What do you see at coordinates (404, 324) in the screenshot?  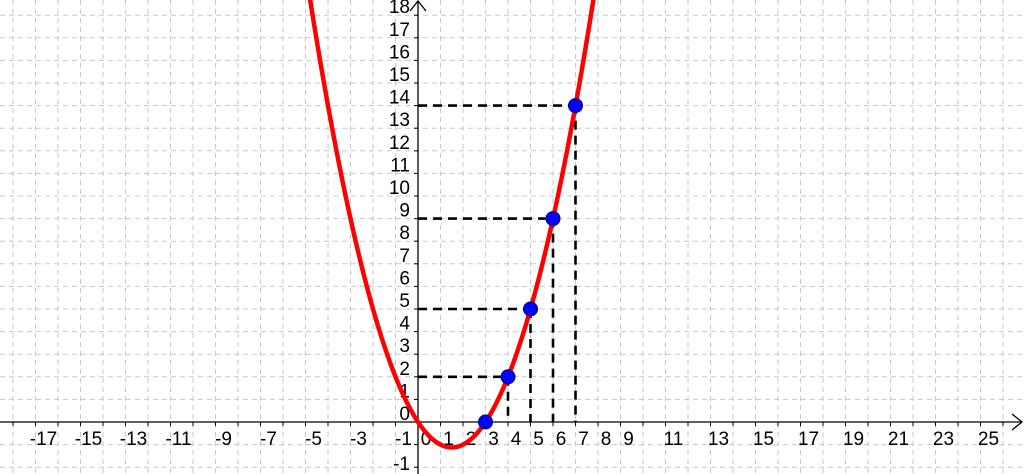 I see `y-tick-label: 4` at bounding box center [404, 324].